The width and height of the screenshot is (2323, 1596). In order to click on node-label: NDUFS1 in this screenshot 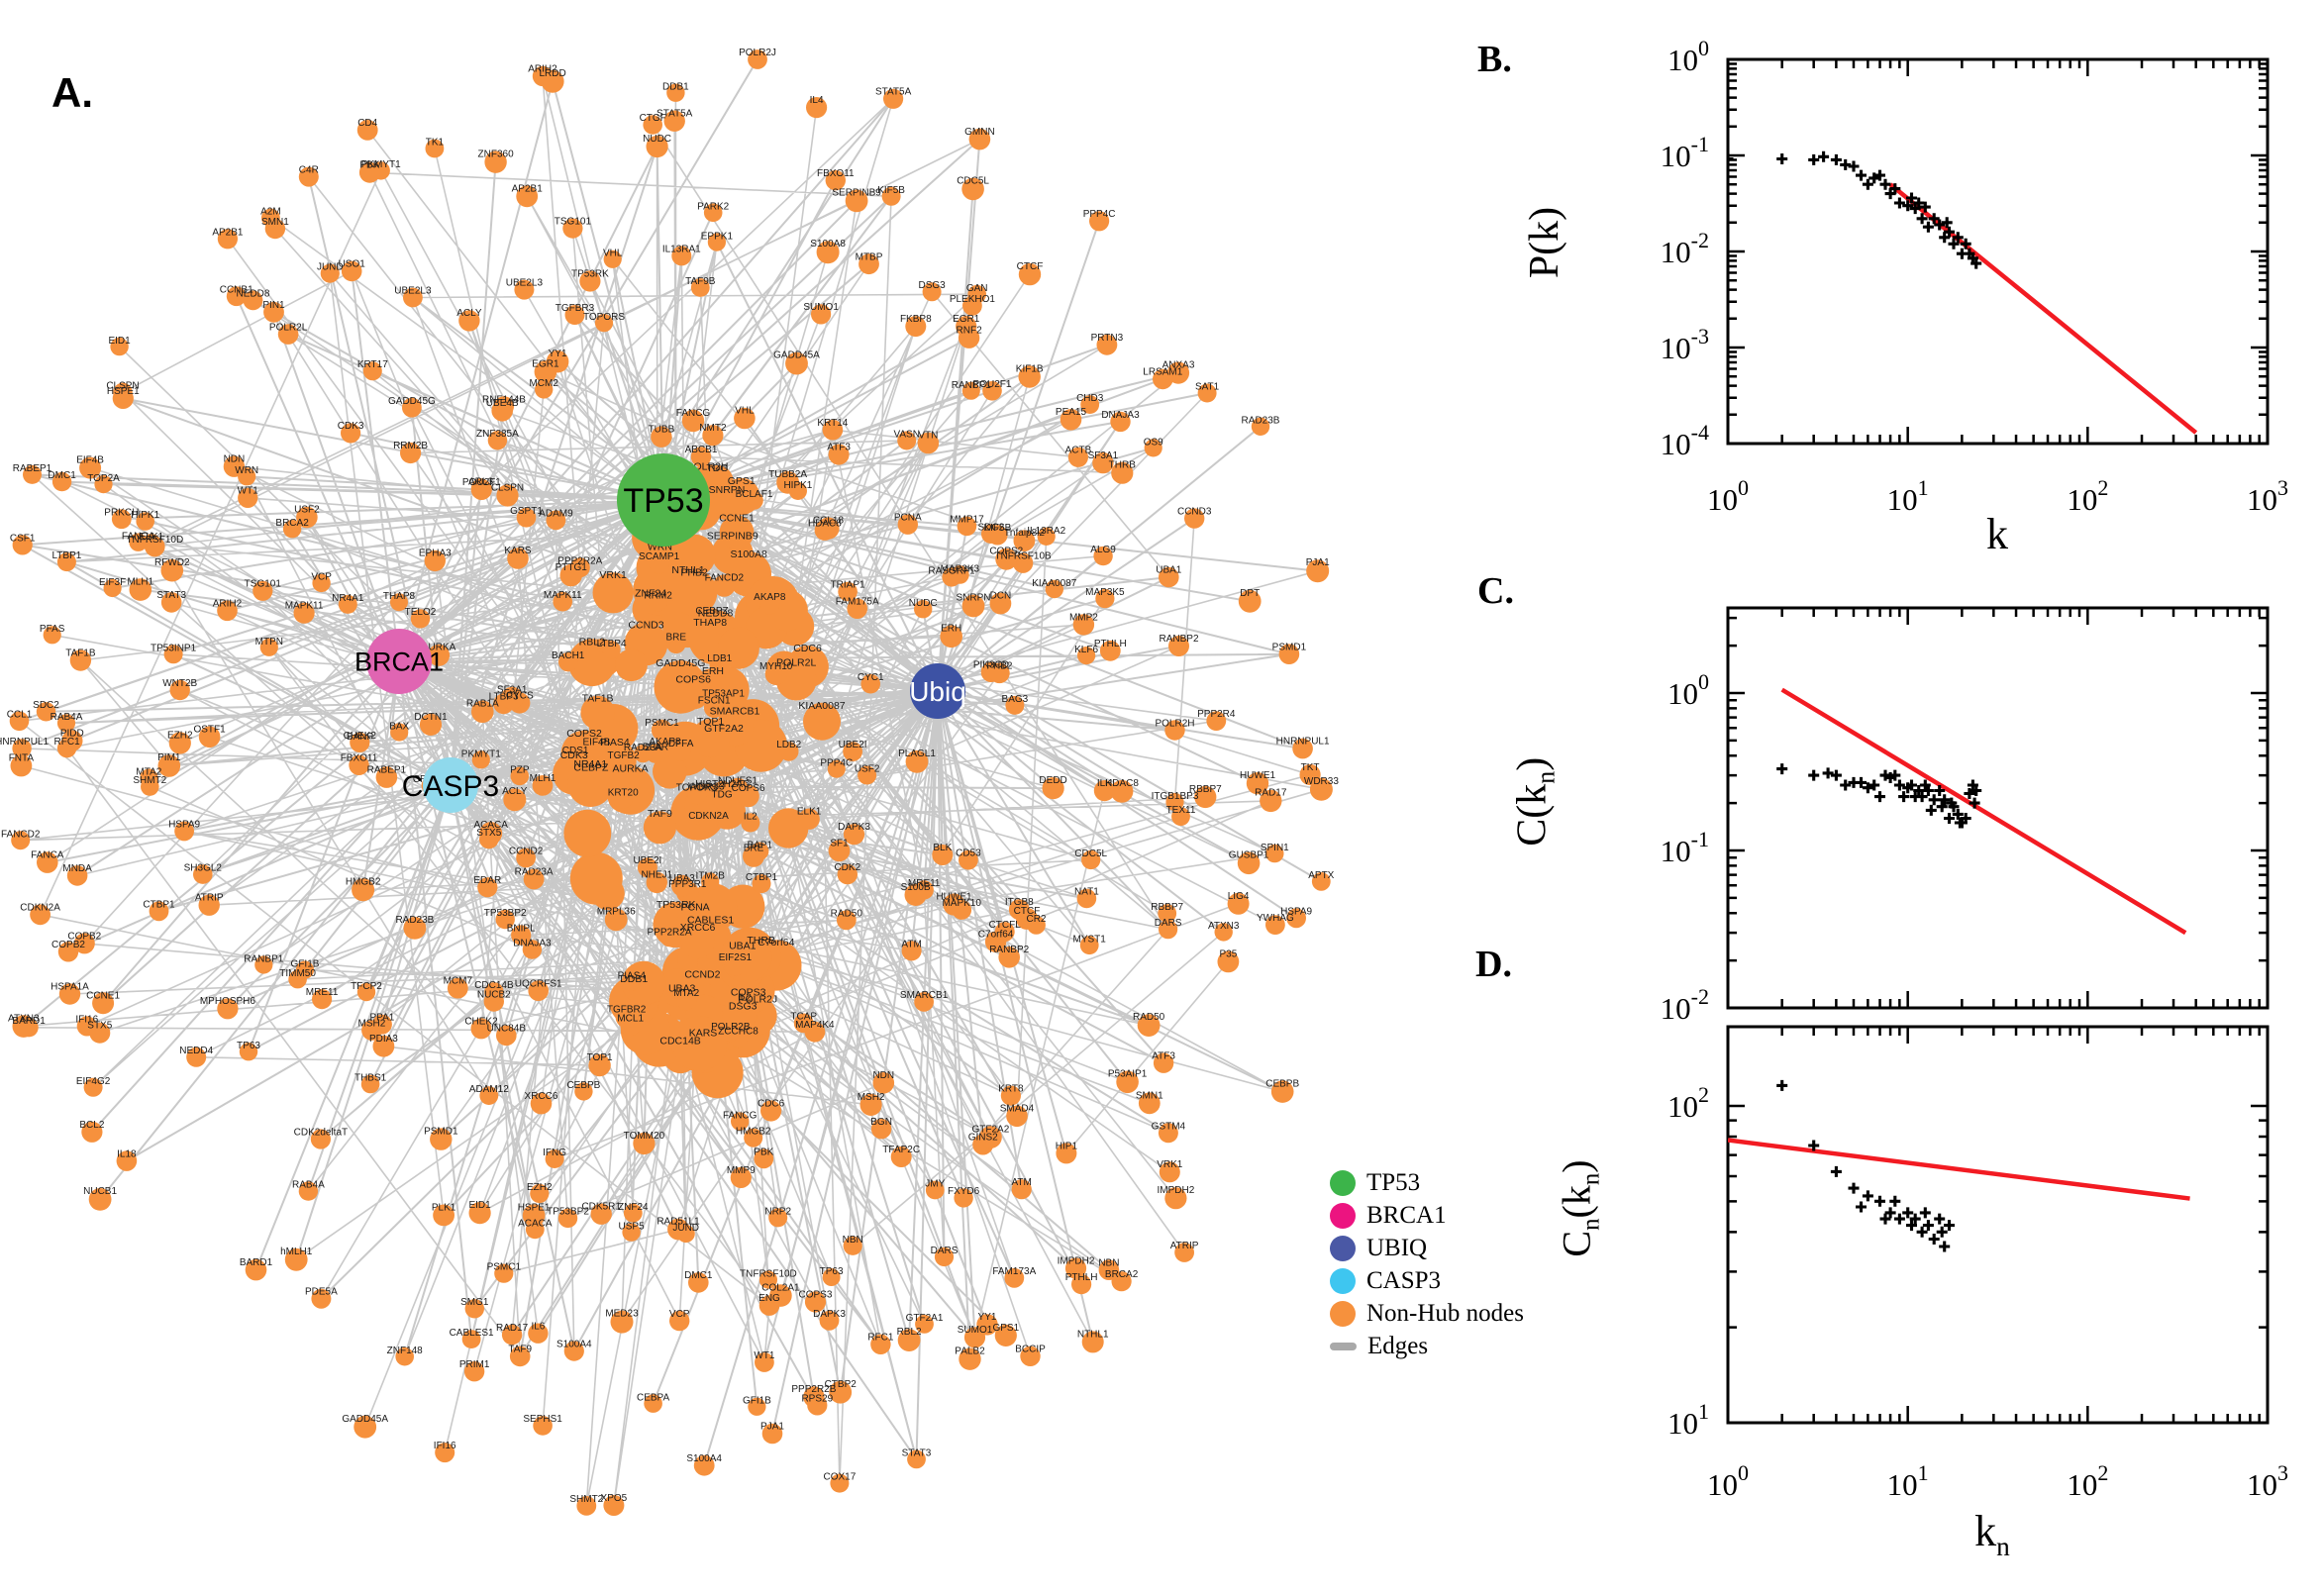, I will do `click(738, 781)`.